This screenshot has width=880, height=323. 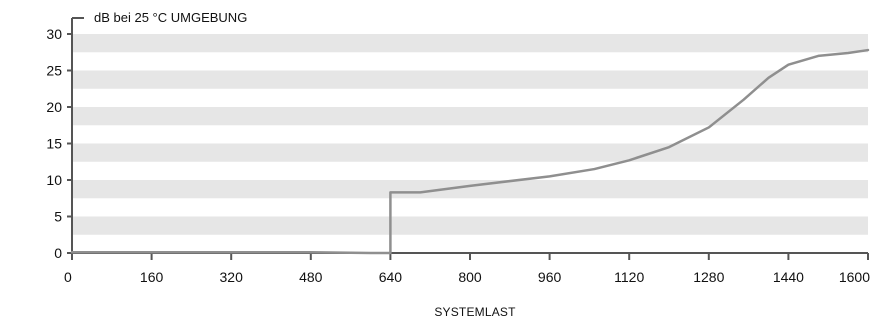 I want to click on x-tick-label: 800, so click(x=470, y=277).